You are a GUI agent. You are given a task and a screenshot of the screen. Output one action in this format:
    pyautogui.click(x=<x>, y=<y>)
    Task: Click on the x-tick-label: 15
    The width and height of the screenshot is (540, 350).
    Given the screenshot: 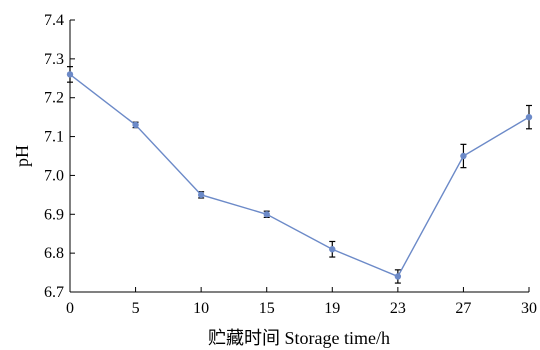 What is the action you would take?
    pyautogui.click(x=267, y=308)
    